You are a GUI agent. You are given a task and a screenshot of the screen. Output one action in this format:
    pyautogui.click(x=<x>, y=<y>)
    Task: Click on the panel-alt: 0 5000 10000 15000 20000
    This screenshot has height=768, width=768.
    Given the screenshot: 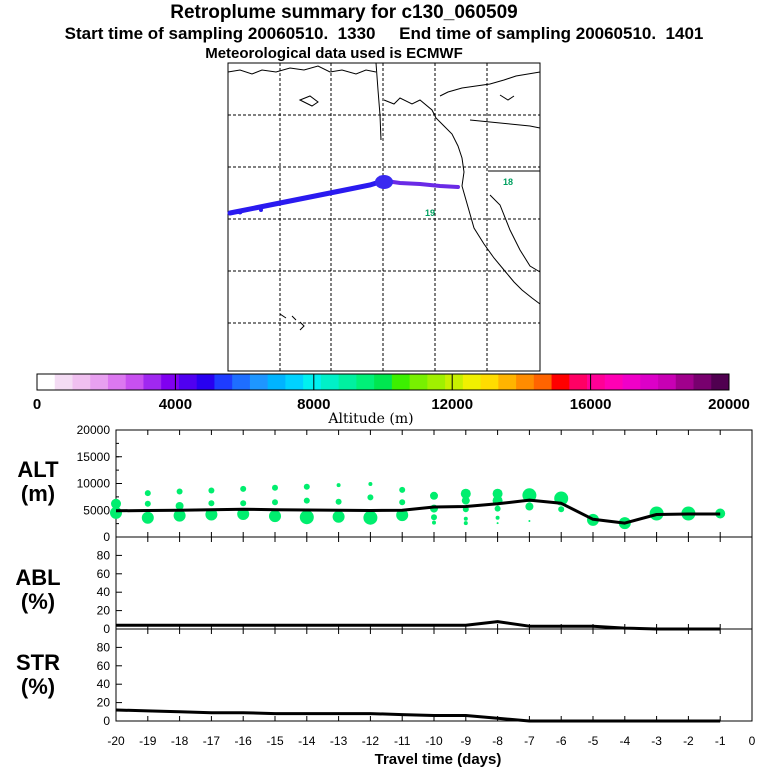 What is the action you would take?
    pyautogui.click(x=415, y=483)
    